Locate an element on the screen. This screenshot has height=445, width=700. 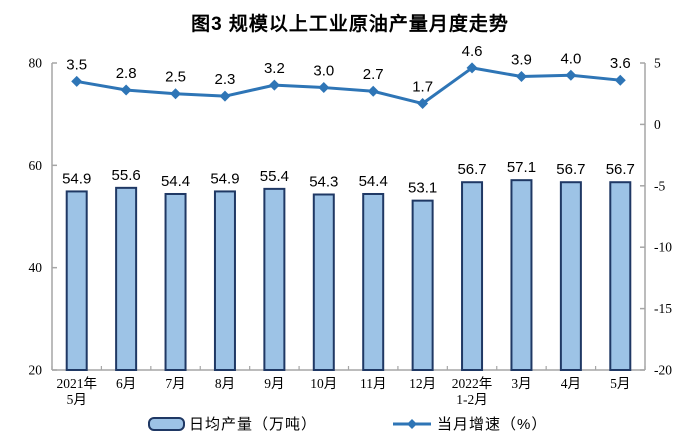
line-value-label: 3.9 is located at coordinates (521, 60).